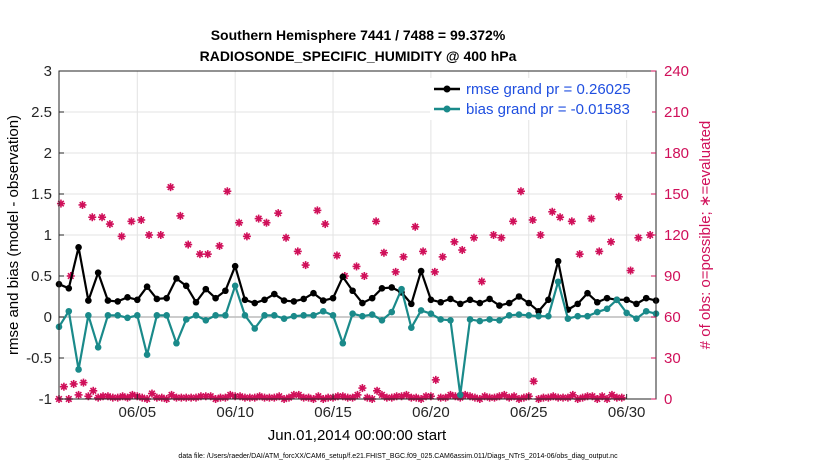 The image size is (830, 470). I want to click on legend-rmse-marker, so click(447, 89).